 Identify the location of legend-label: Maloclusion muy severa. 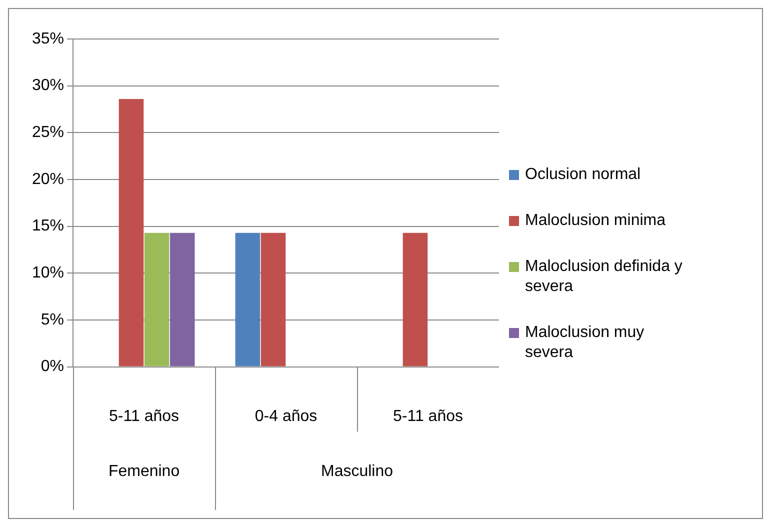
(585, 342).